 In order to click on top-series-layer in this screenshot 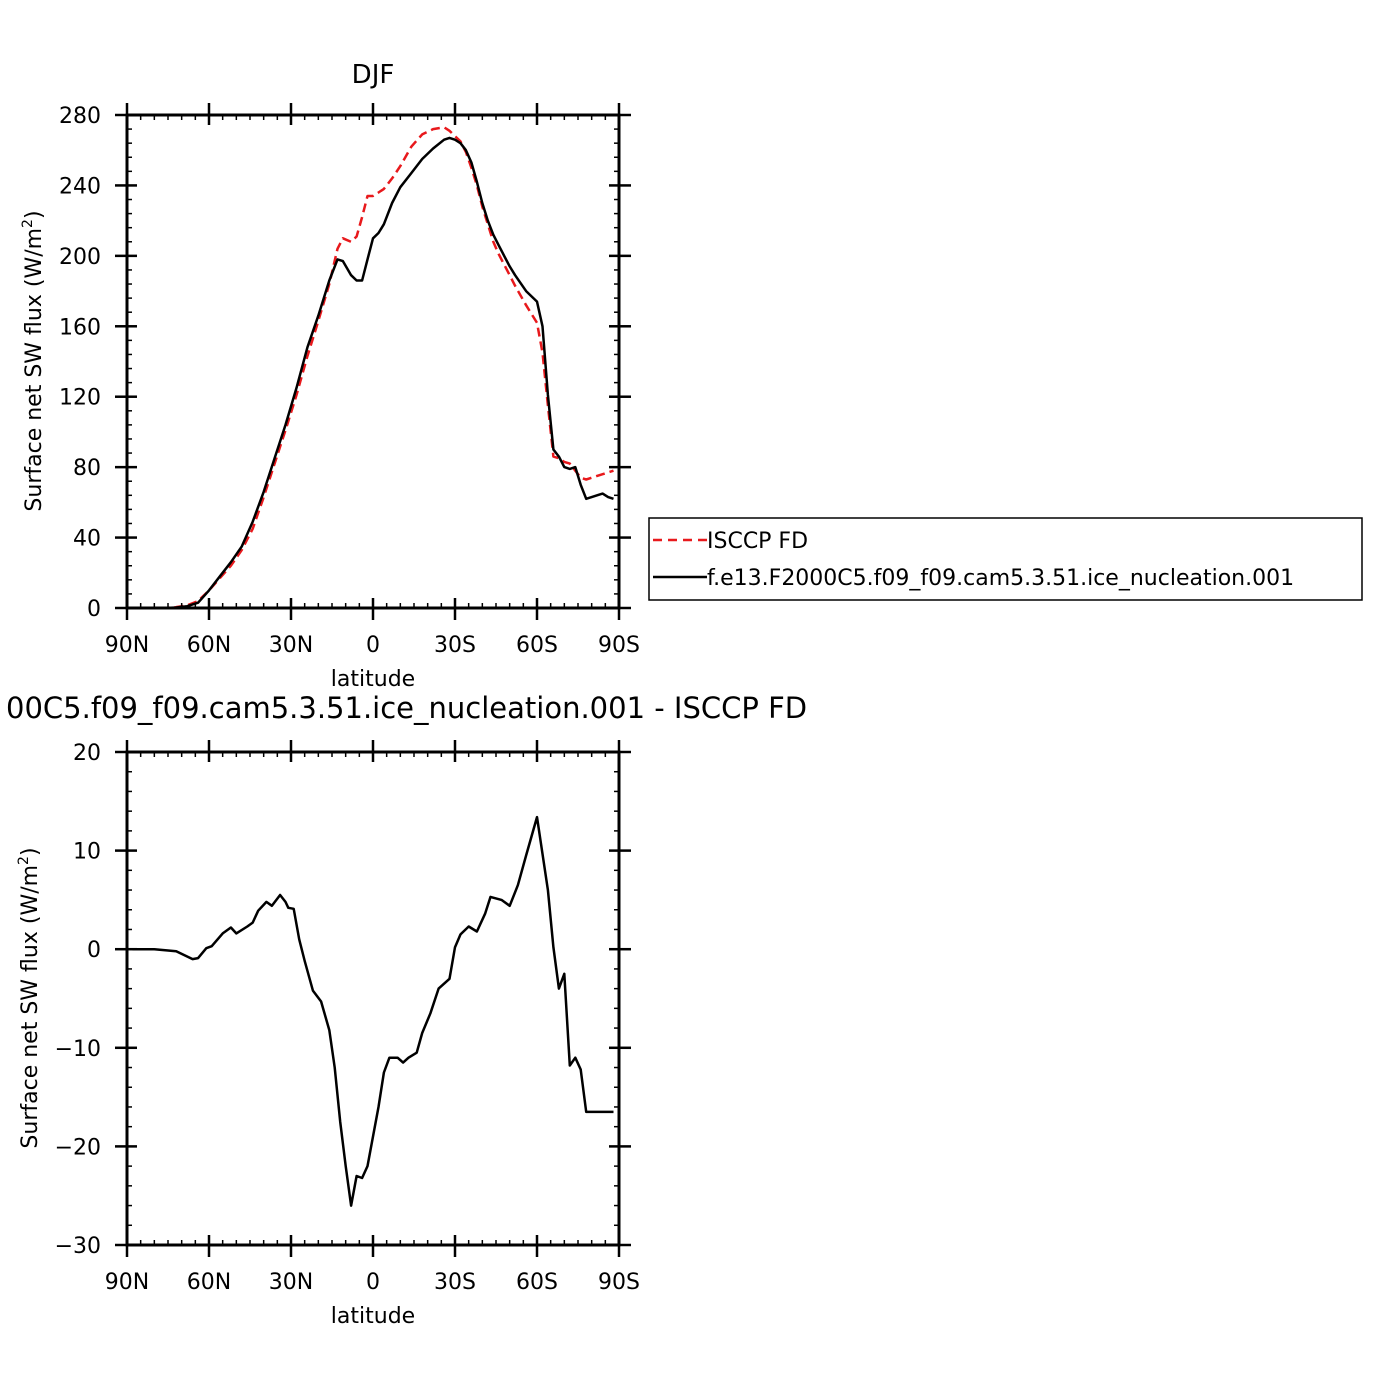, I will do `click(373, 368)`.